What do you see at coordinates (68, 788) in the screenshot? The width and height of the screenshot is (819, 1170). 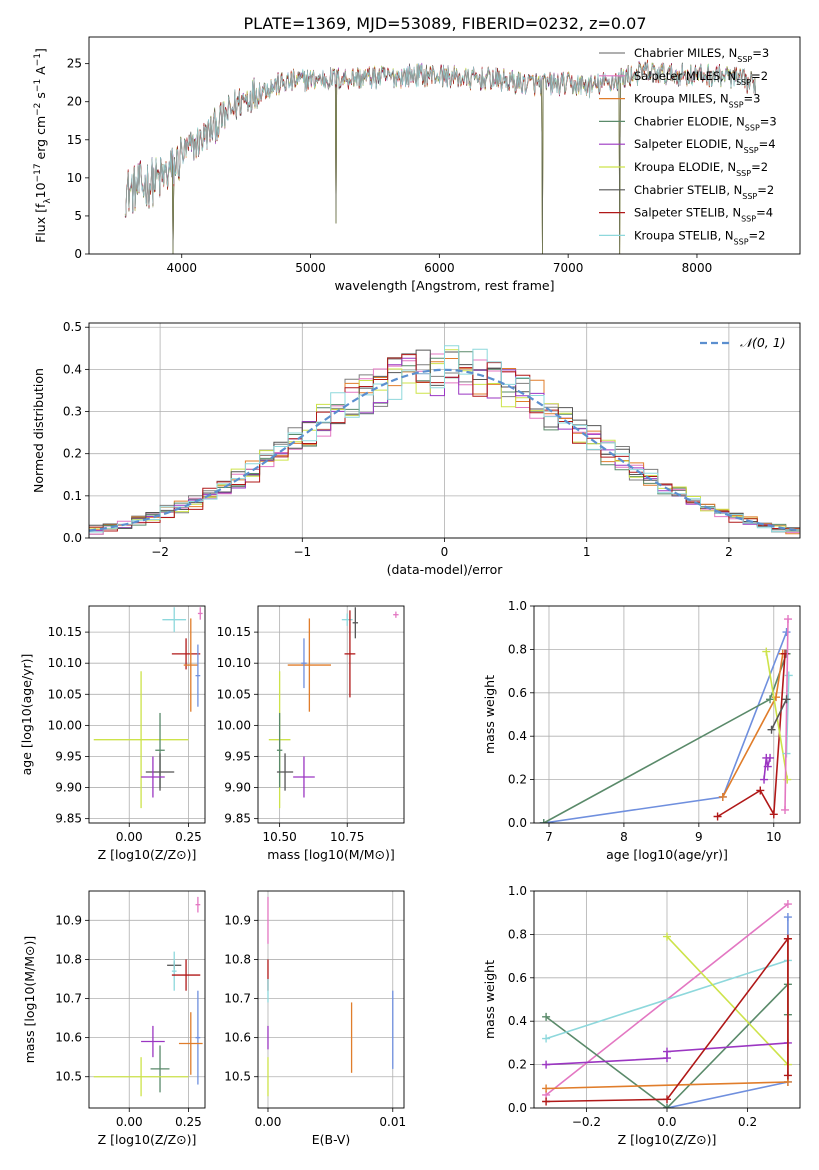 I see `y-tick-label: 9.90` at bounding box center [68, 788].